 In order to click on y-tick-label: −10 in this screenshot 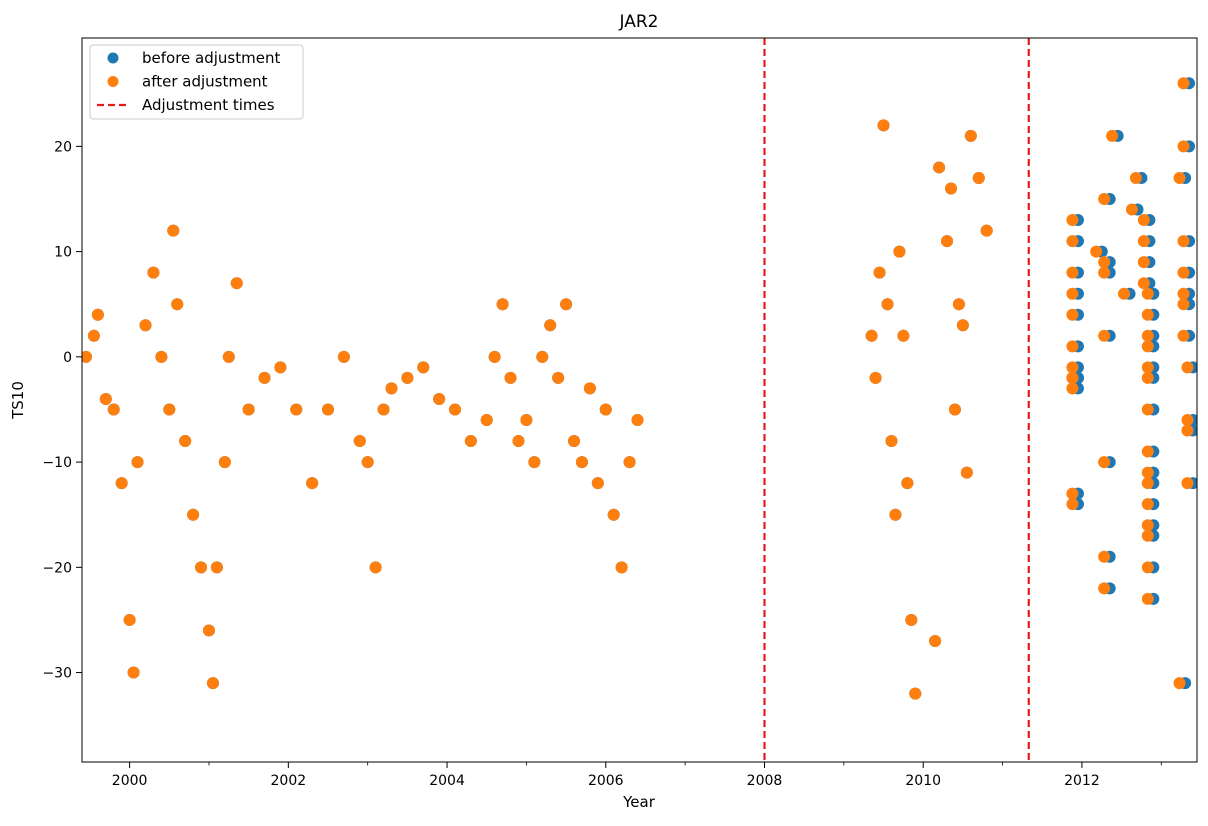, I will do `click(57, 463)`.